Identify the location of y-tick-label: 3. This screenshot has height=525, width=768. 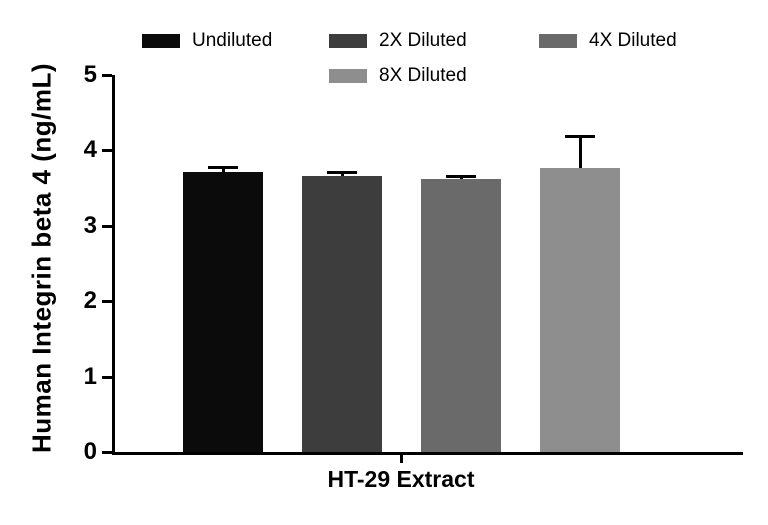
(90, 225).